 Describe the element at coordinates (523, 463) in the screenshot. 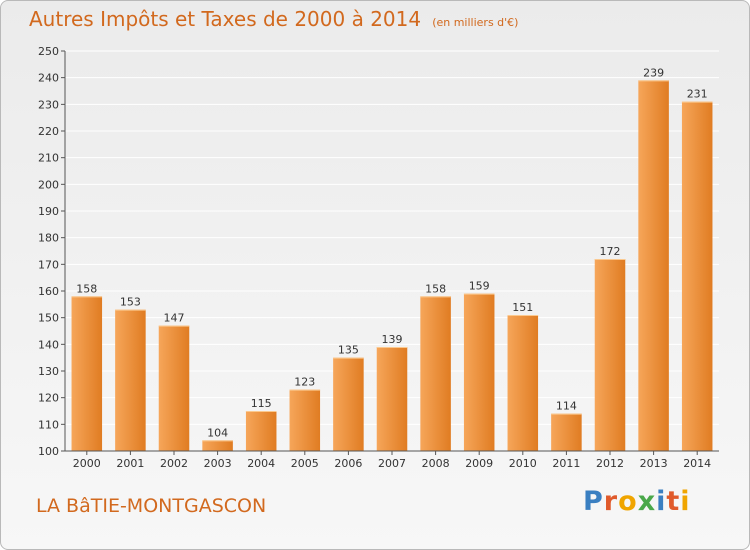

I see `x-tick-label: 2010` at that location.